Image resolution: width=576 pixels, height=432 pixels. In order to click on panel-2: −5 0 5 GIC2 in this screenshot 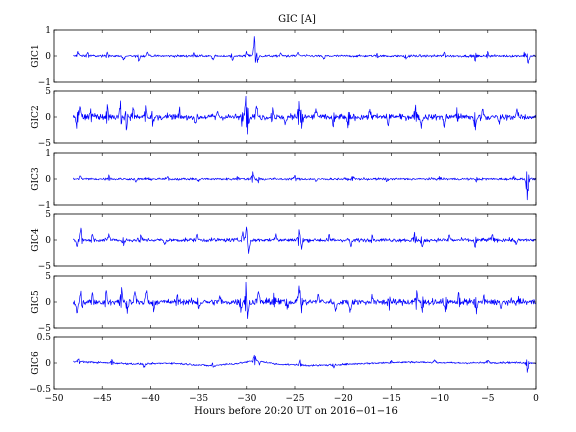, I will do `click(284, 118)`.